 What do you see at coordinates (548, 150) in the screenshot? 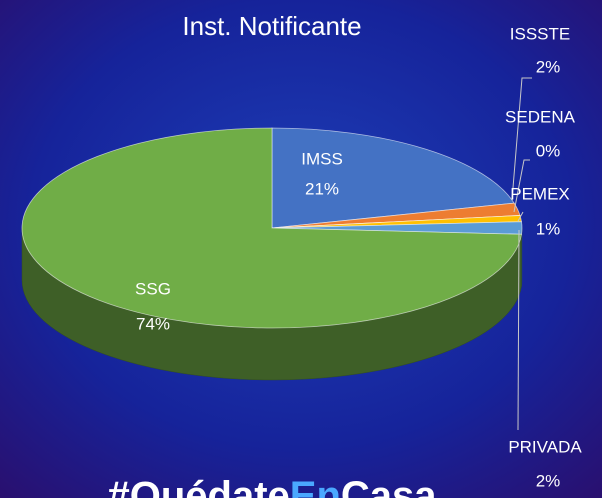
I see `slice-value-label: 0%` at bounding box center [548, 150].